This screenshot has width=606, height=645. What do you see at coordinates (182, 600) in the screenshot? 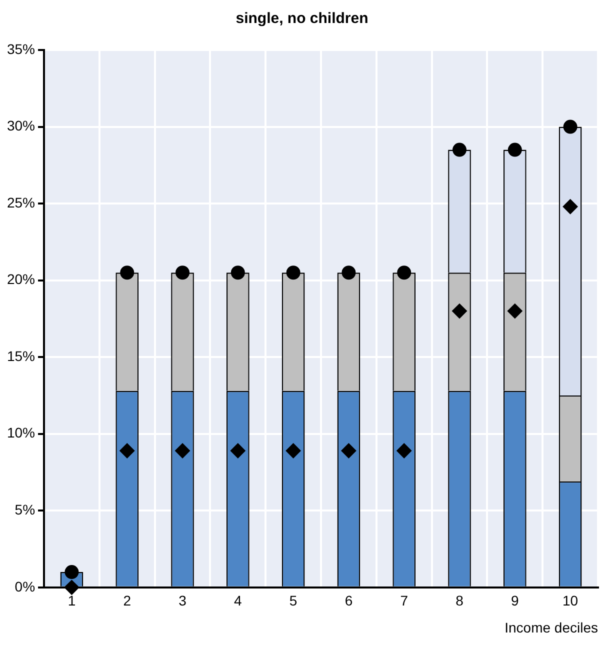
I see `x-tick-label: 3` at bounding box center [182, 600].